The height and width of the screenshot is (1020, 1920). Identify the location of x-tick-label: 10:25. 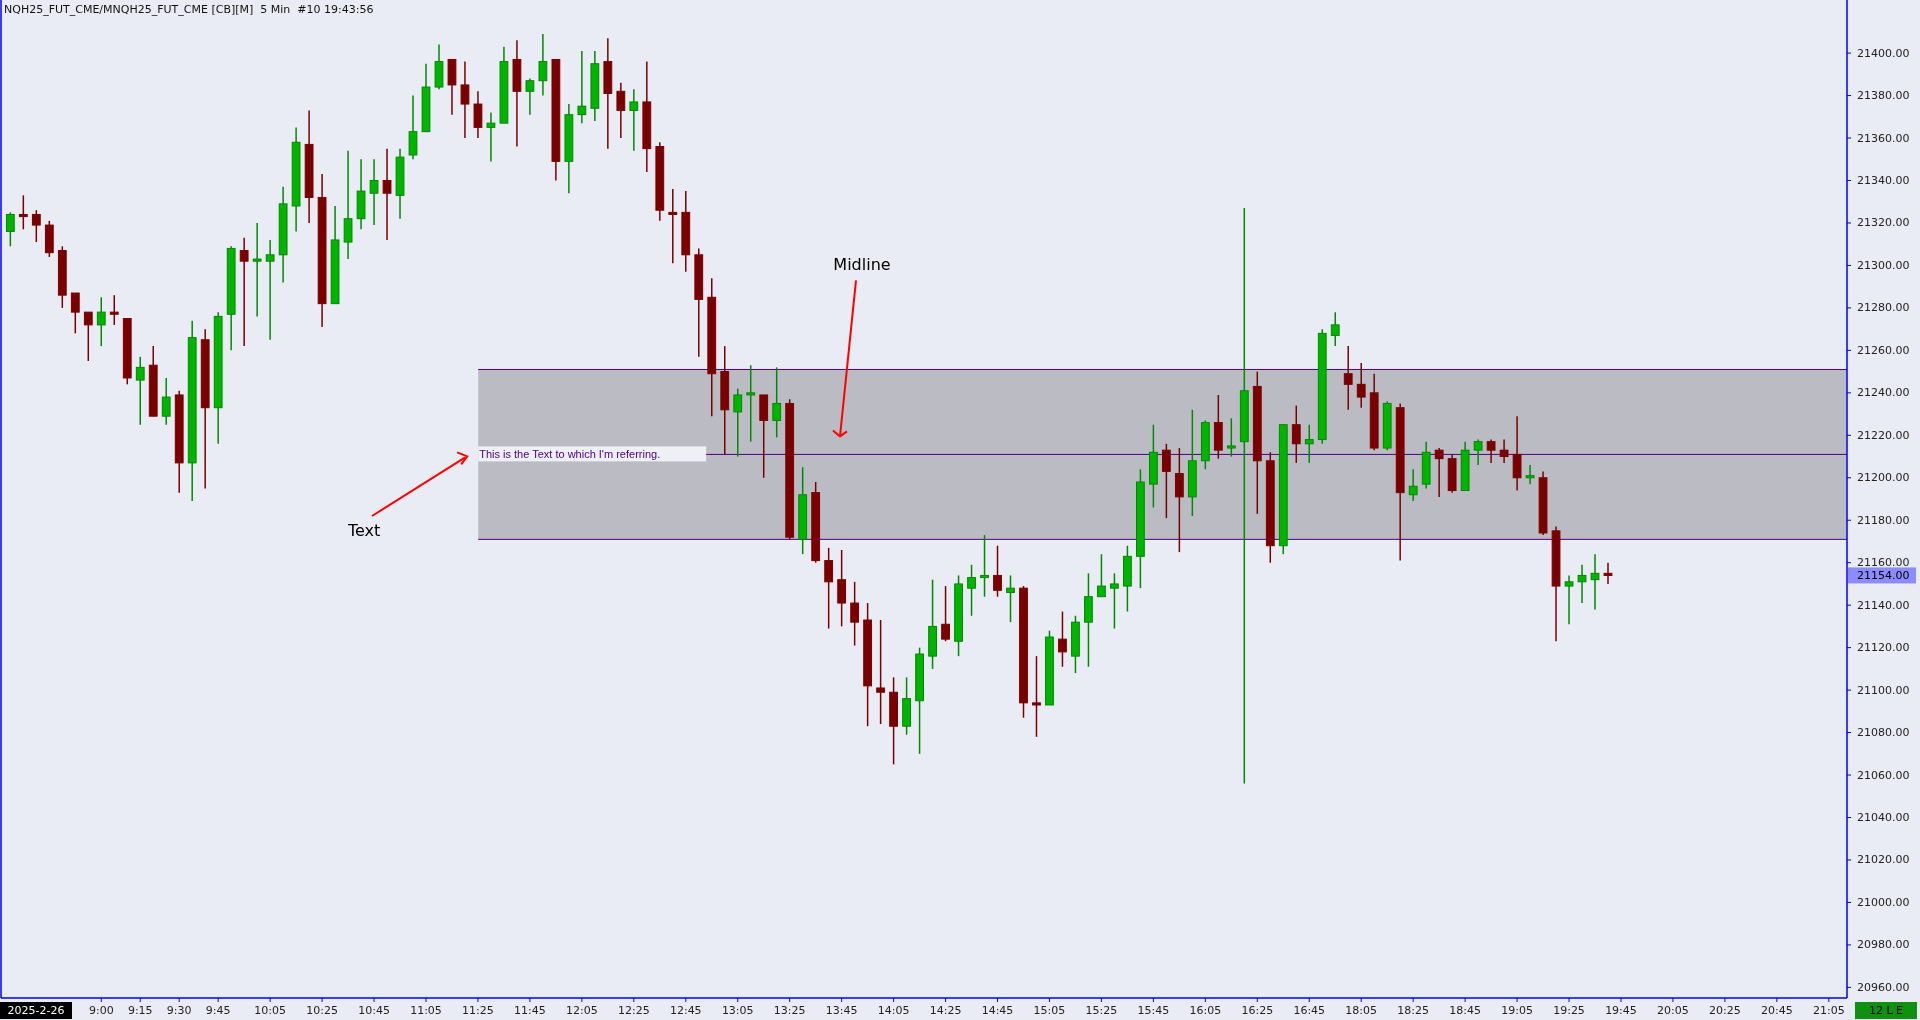
(322, 1010).